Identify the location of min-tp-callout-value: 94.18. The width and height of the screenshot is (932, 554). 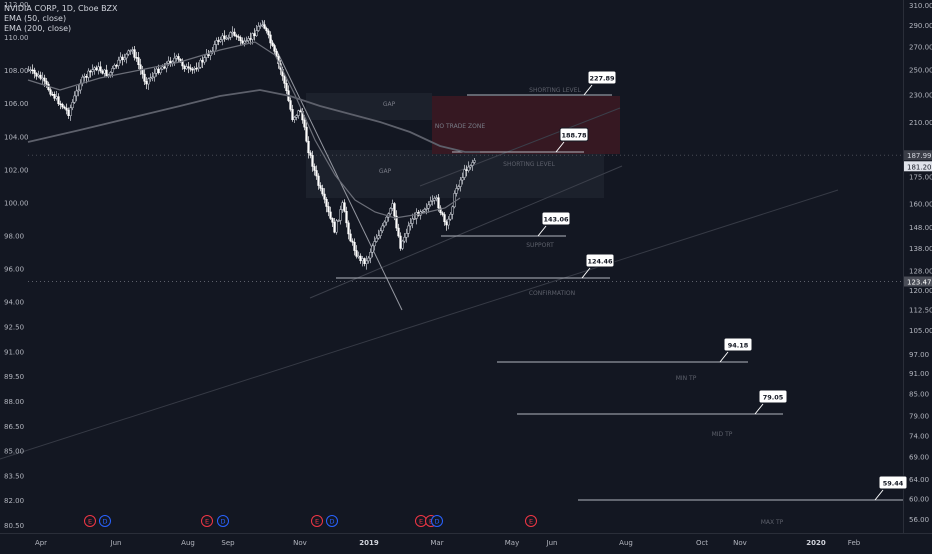
(738, 346).